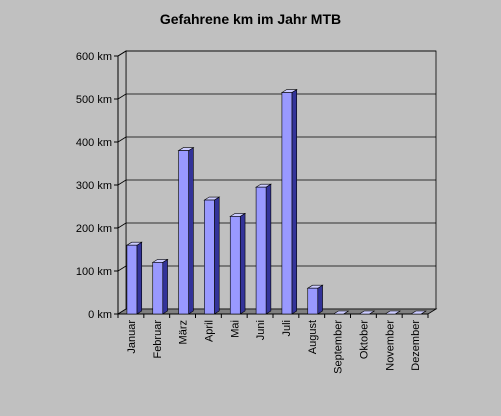 The image size is (501, 416). Describe the element at coordinates (132, 337) in the screenshot. I see `x-tick-label: Januar` at that location.